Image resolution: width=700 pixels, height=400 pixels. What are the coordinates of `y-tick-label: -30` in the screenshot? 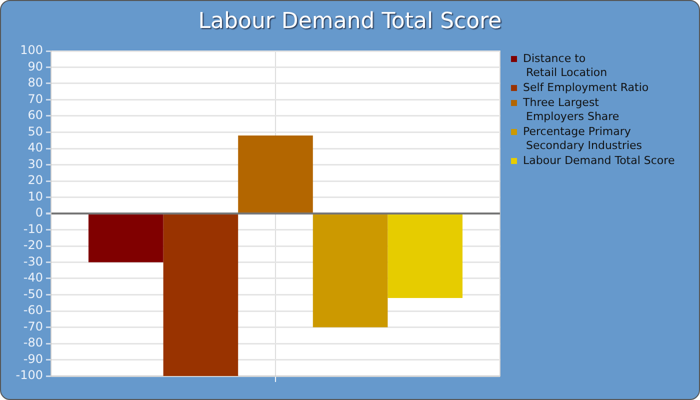 It's located at (33, 261).